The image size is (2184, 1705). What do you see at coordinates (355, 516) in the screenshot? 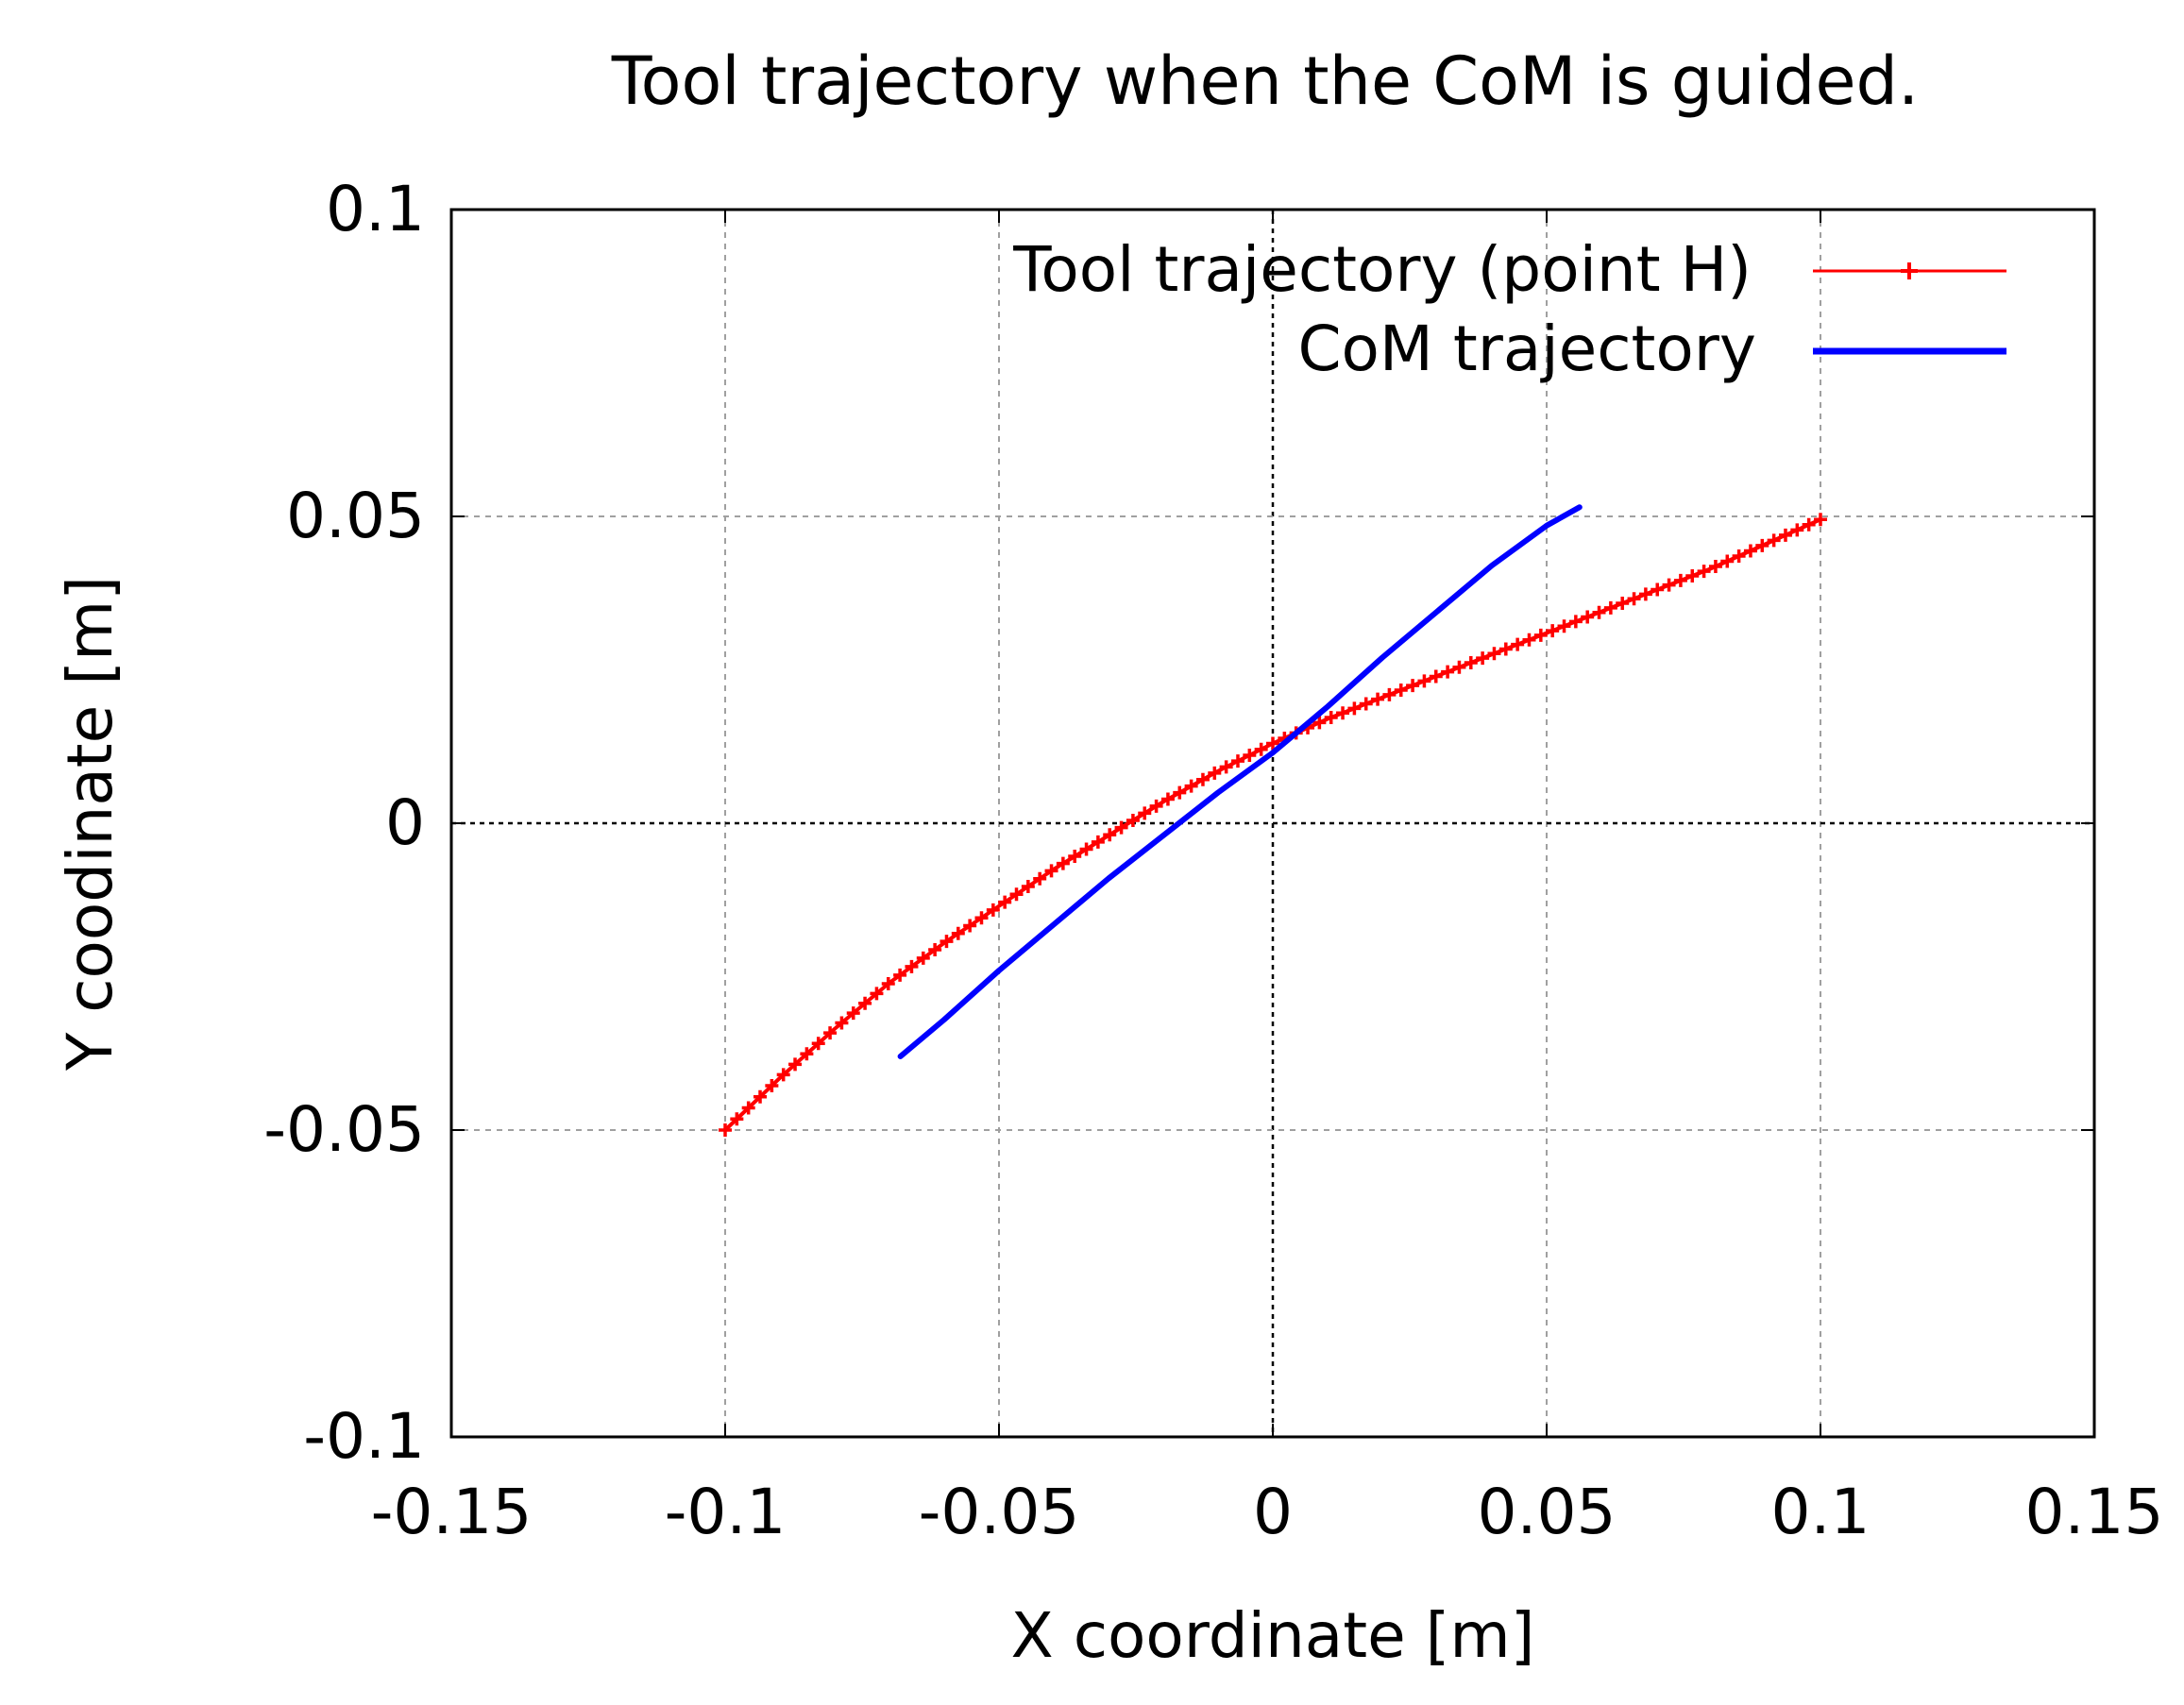
I see `y-tick-label: 0.05` at bounding box center [355, 516].